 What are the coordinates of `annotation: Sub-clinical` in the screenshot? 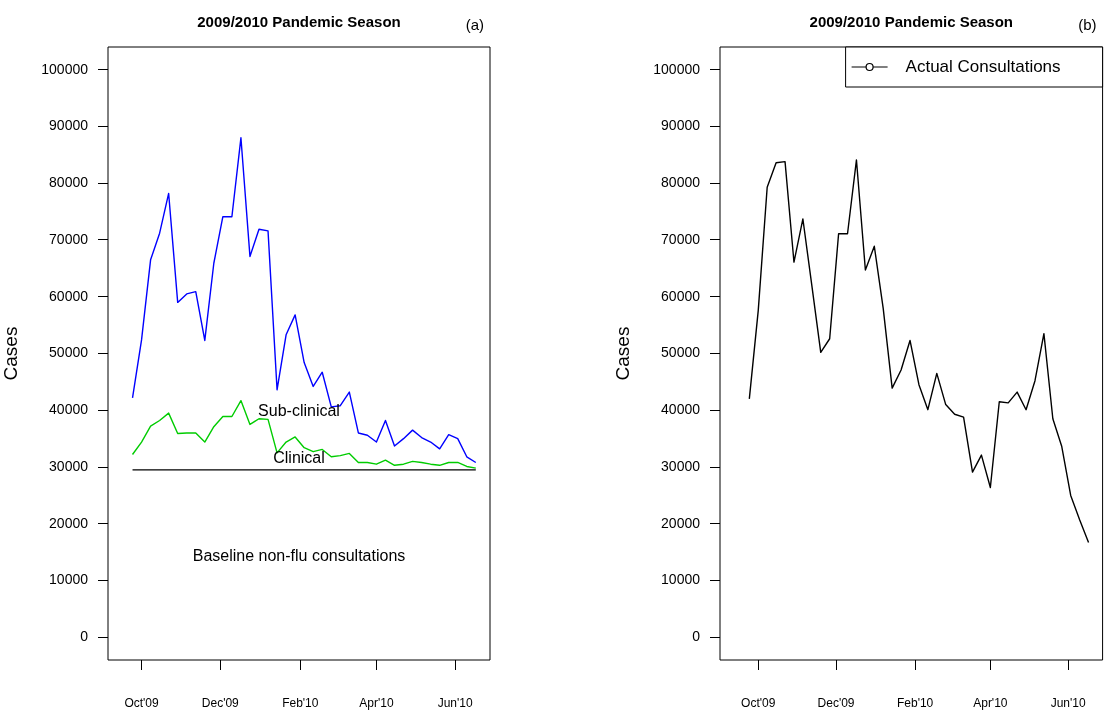 It's located at (299, 411).